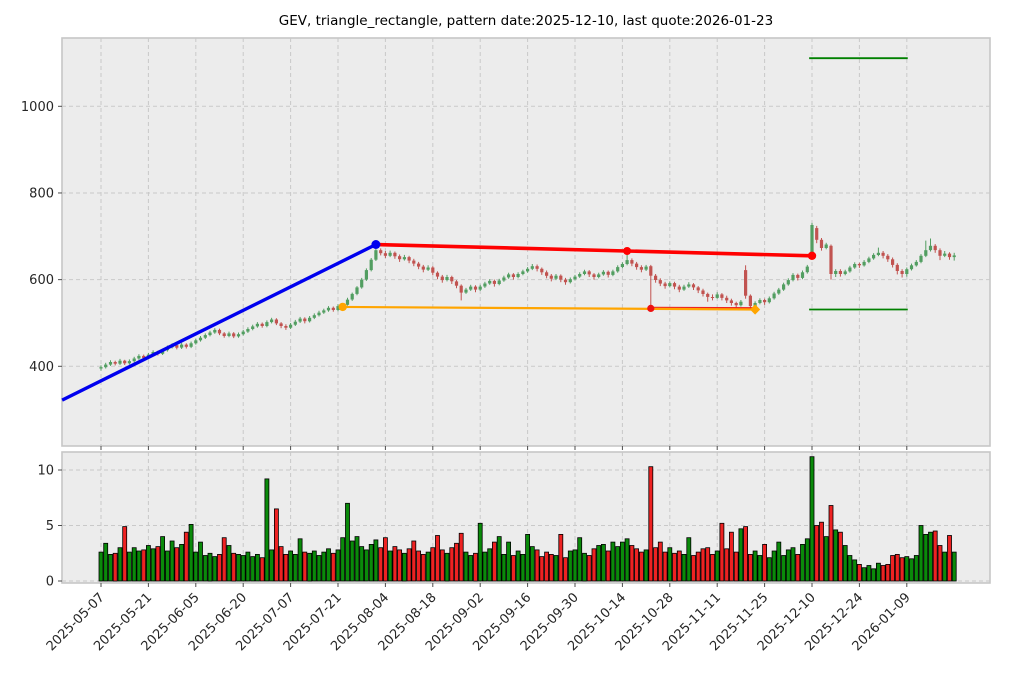  What do you see at coordinates (41, 280) in the screenshot?
I see `svg-text: 600` at bounding box center [41, 280].